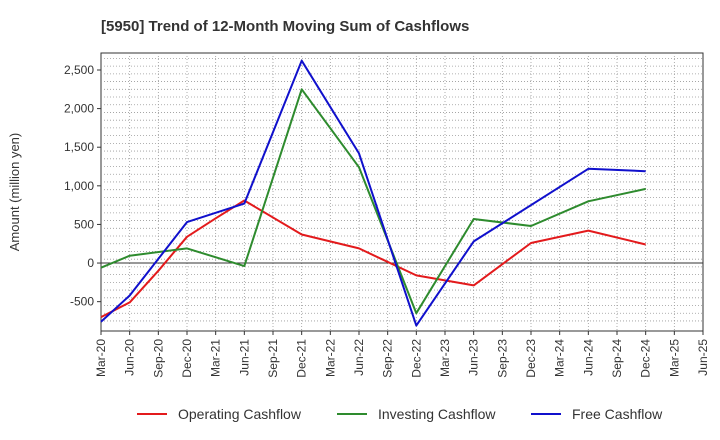  I want to click on y-tick-label: 500, so click(84, 224).